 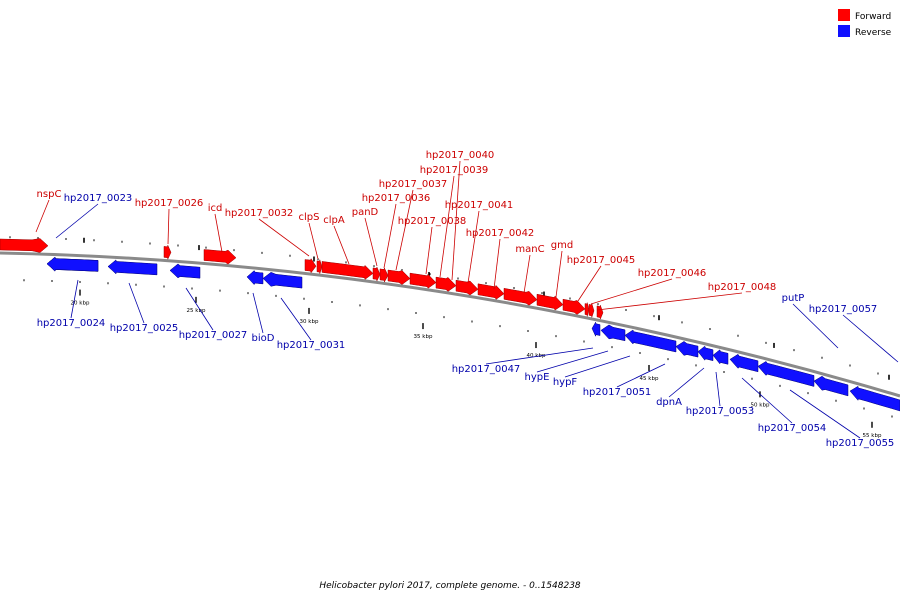 What do you see at coordinates (601, 260) in the screenshot?
I see `forward-gene-label: hp2017_0045` at bounding box center [601, 260].